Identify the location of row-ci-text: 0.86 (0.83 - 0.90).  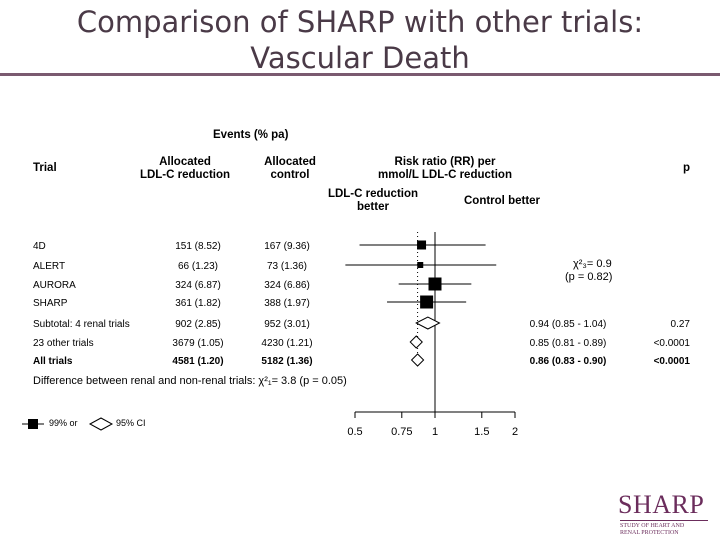
(568, 361).